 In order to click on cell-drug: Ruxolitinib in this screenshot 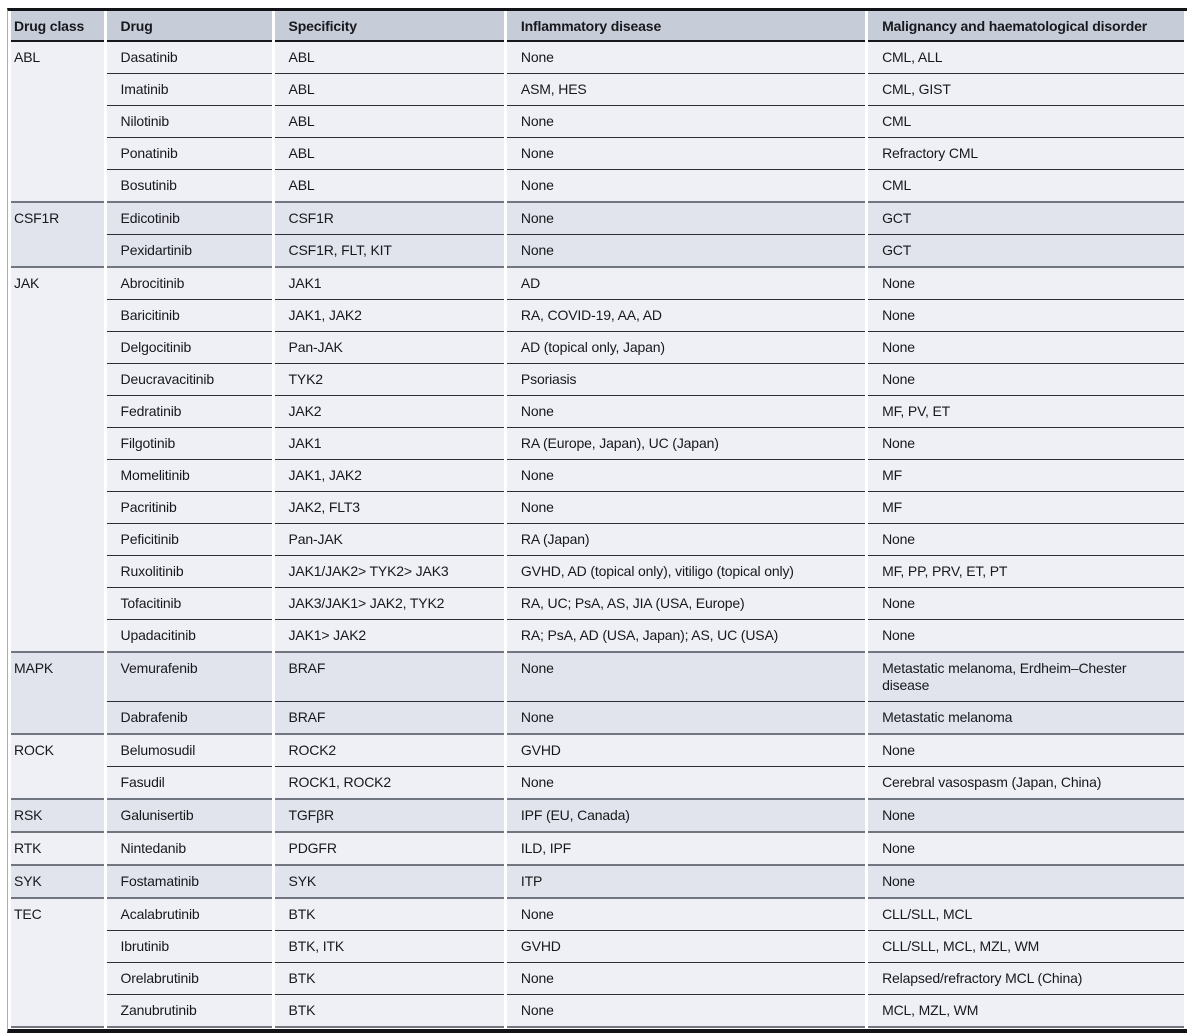, I will do `click(189, 572)`.